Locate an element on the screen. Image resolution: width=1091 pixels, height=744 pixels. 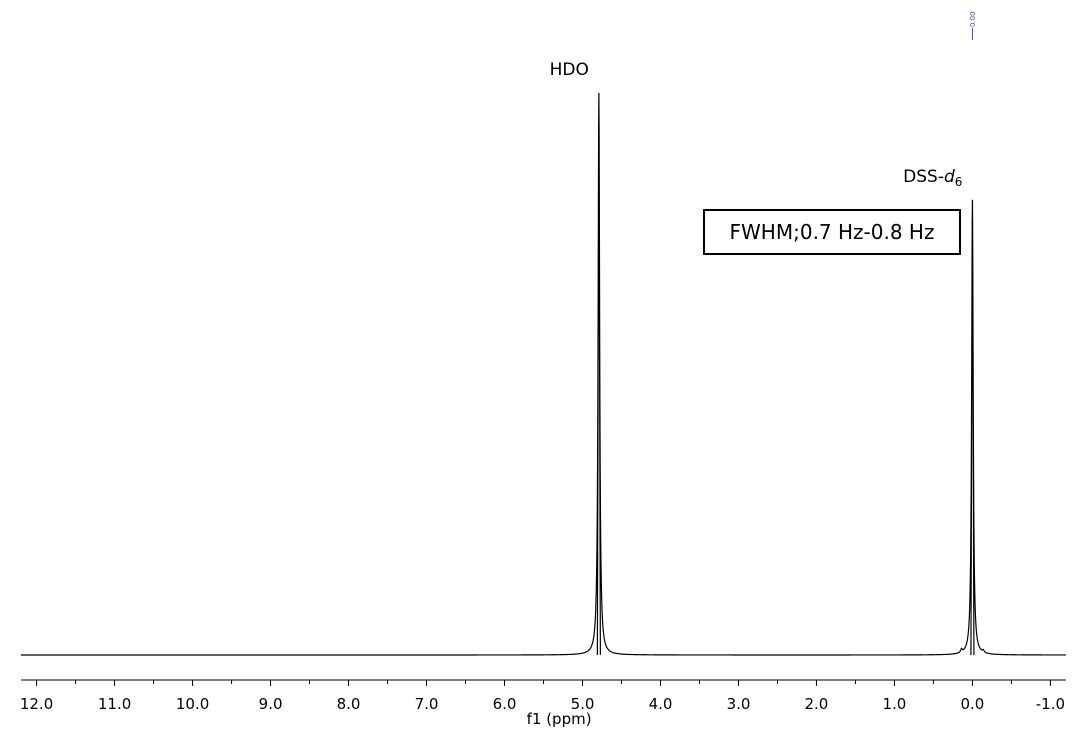
x-tick-label: -1.0 is located at coordinates (1050, 704).